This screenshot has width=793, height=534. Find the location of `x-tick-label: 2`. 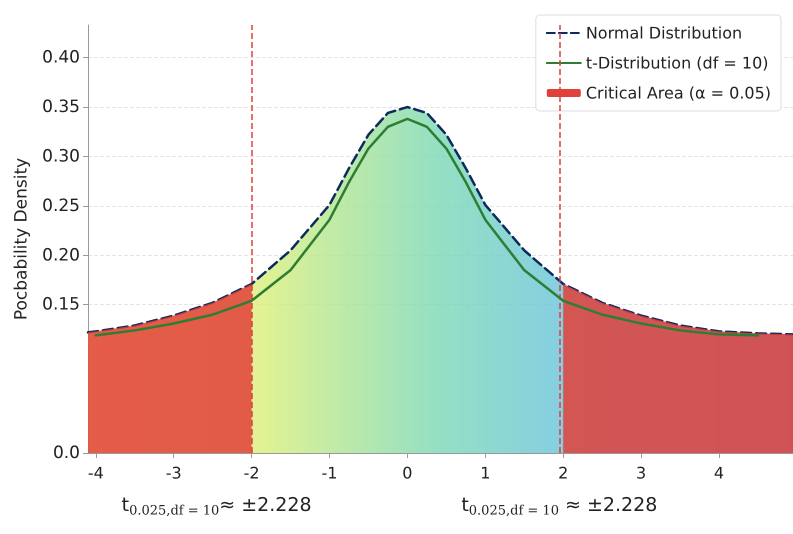

x-tick-label: 2 is located at coordinates (563, 473).